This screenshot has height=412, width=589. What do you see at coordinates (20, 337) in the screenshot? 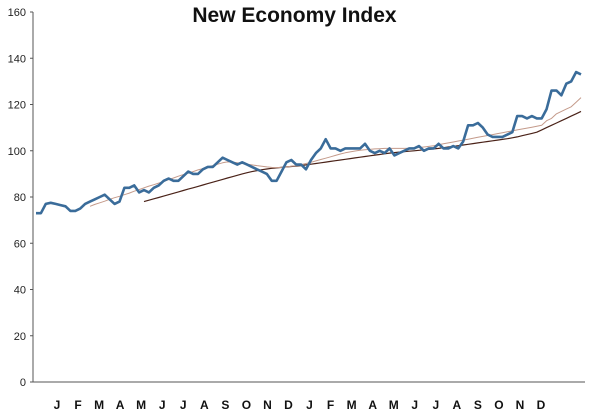
I see `y-tick-label: 20` at bounding box center [20, 337].